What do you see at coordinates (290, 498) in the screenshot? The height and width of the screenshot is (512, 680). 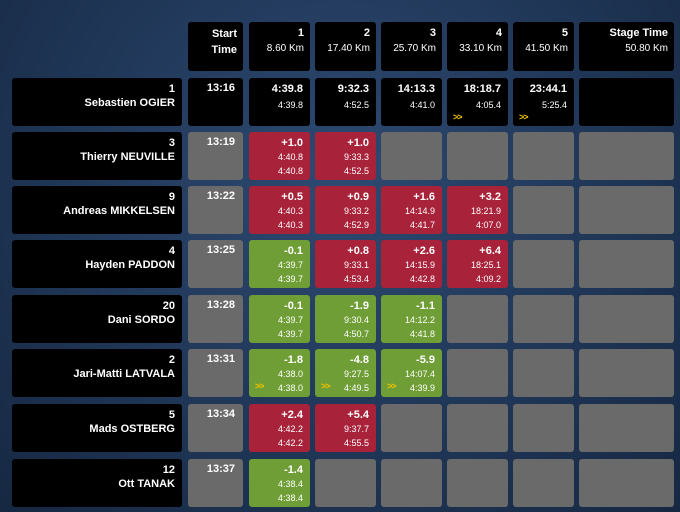 I see `split-sector-time: 4:38.4` at bounding box center [290, 498].